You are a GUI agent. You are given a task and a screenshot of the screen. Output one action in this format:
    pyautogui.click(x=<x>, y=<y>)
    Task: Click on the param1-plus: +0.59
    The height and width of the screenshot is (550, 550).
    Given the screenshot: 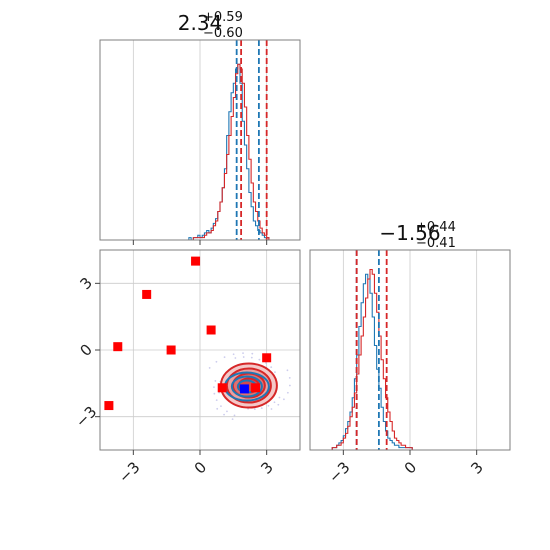 What is the action you would take?
    pyautogui.click(x=223, y=17)
    